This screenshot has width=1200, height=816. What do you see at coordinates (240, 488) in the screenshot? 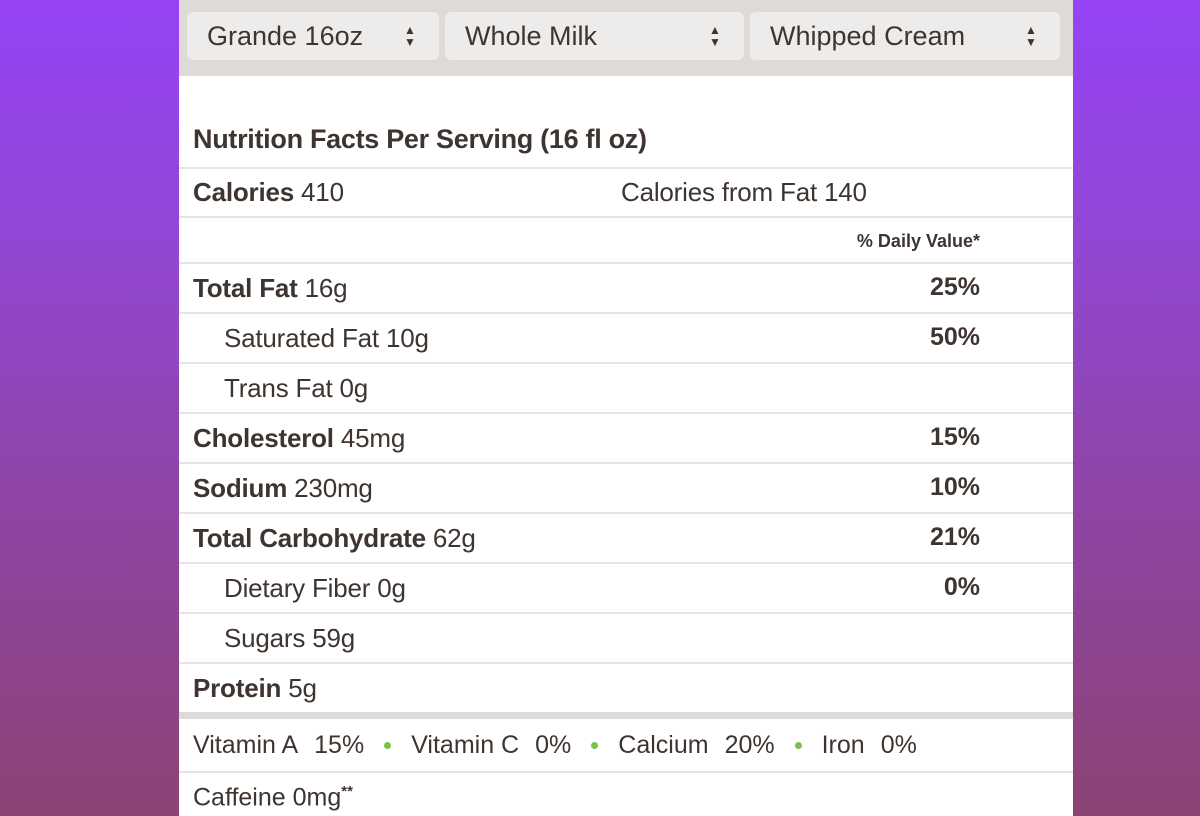
I see `nutrient-label: Sodium` at bounding box center [240, 488].